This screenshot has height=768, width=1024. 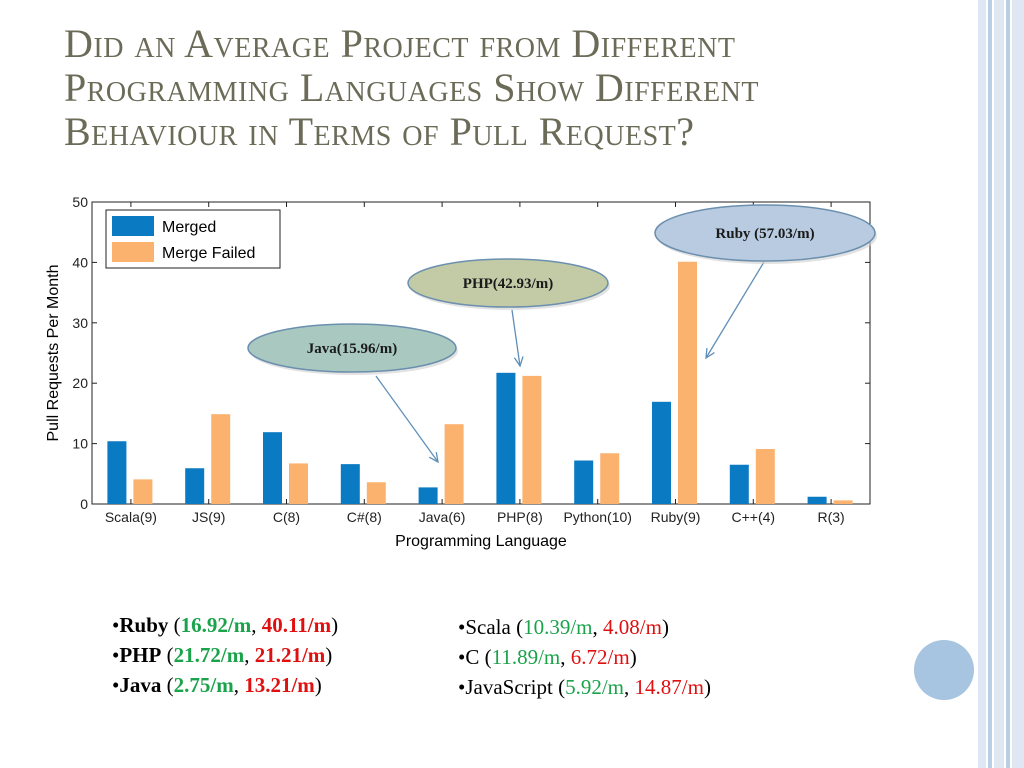 I want to click on x-tick-label: PHP(8), so click(x=520, y=517).